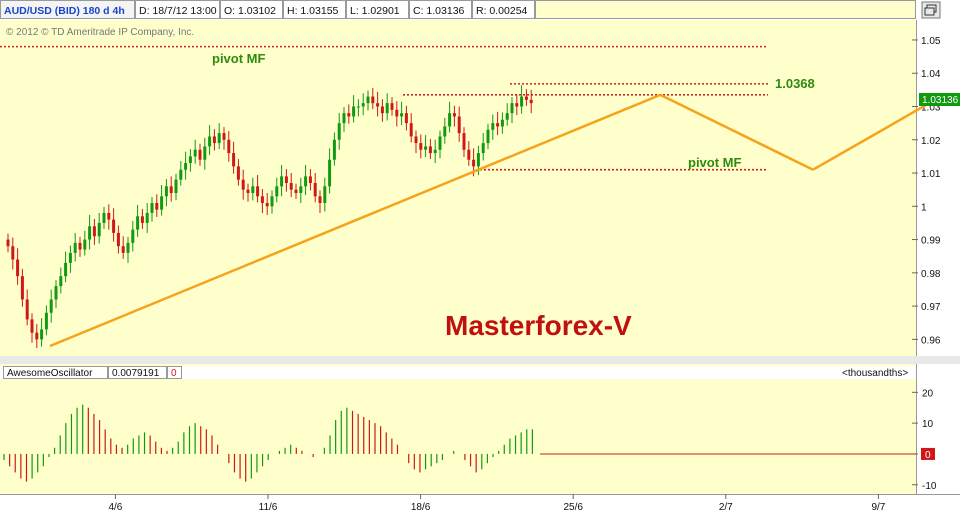 This screenshot has width=960, height=516. What do you see at coordinates (238, 58) in the screenshot?
I see `pivot-top-label: pivot MF` at bounding box center [238, 58].